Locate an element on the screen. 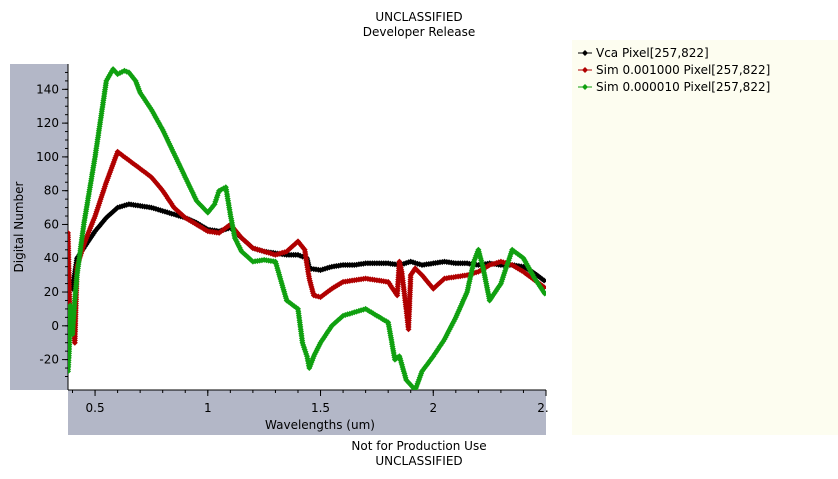  legend-label-sim-00001: Sim 0.000010 Pixel[257,822] is located at coordinates (683, 87).